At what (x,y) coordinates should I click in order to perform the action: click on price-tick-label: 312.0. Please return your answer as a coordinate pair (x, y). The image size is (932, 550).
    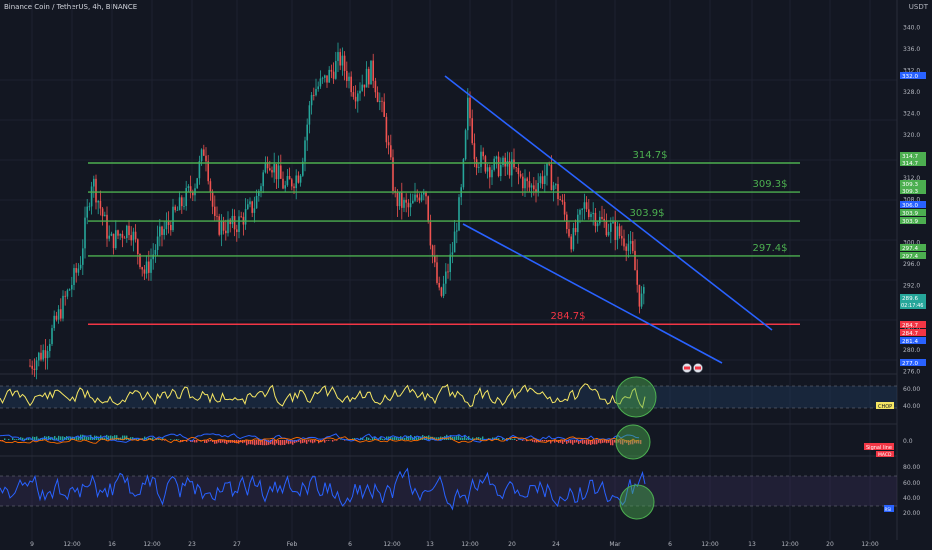
    Looking at the image, I should click on (911, 178).